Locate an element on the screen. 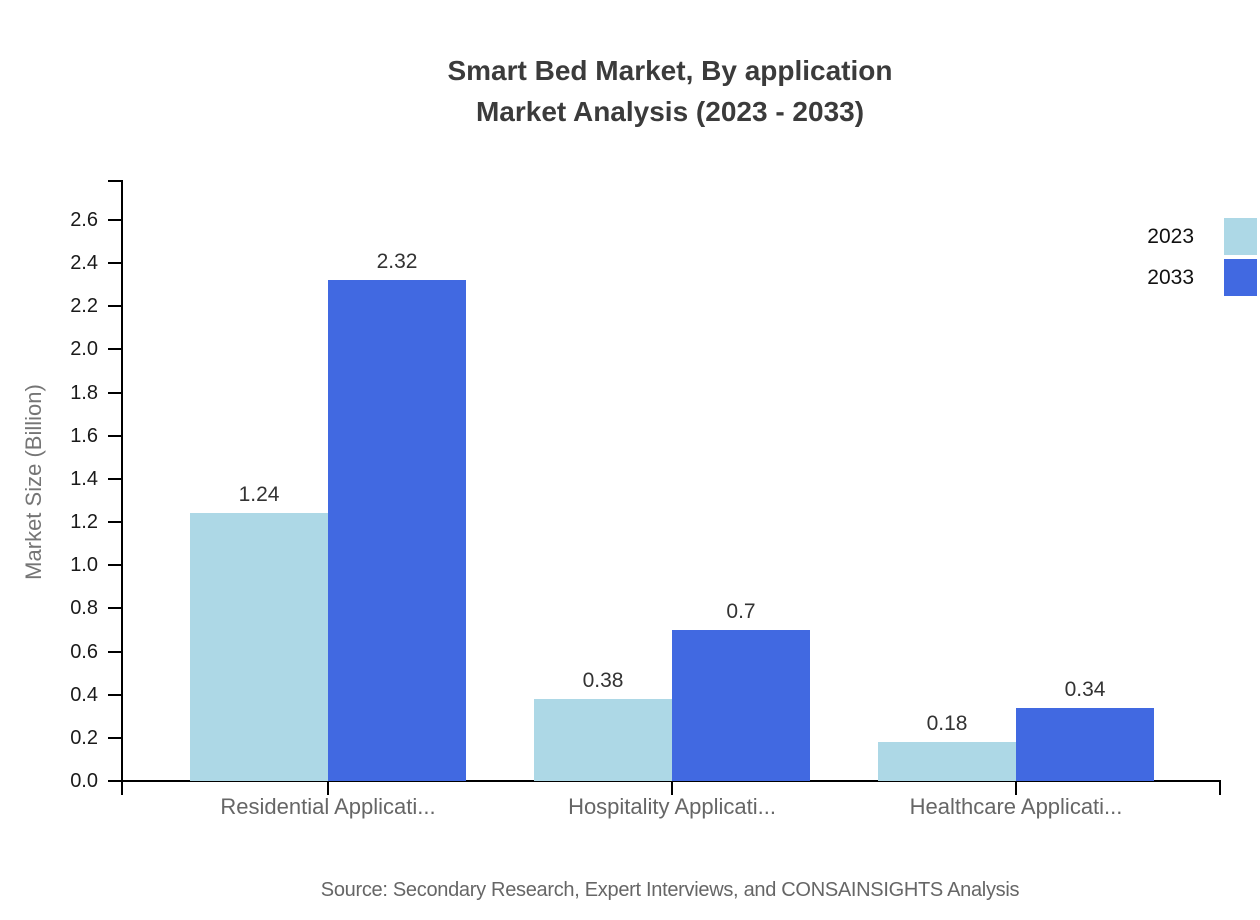 The width and height of the screenshot is (1260, 920). y-tick-label: 1.6 is located at coordinates (84, 435).